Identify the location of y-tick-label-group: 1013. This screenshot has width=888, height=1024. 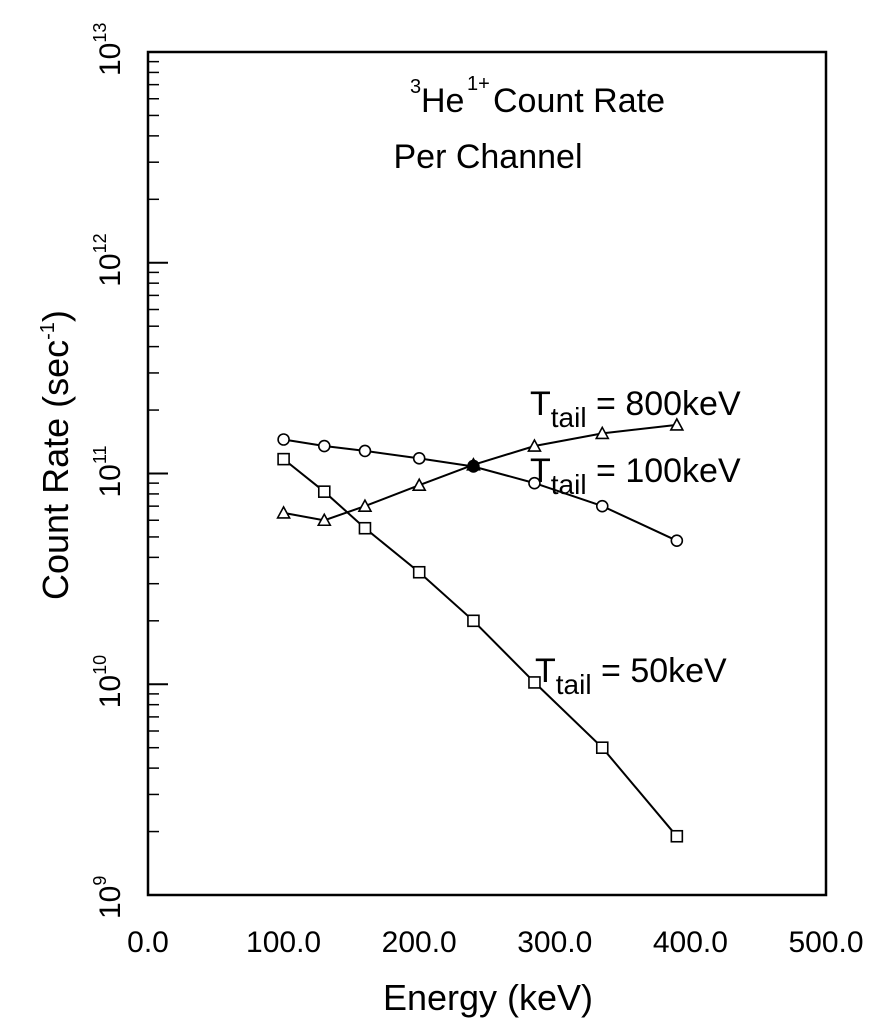
(108, 49).